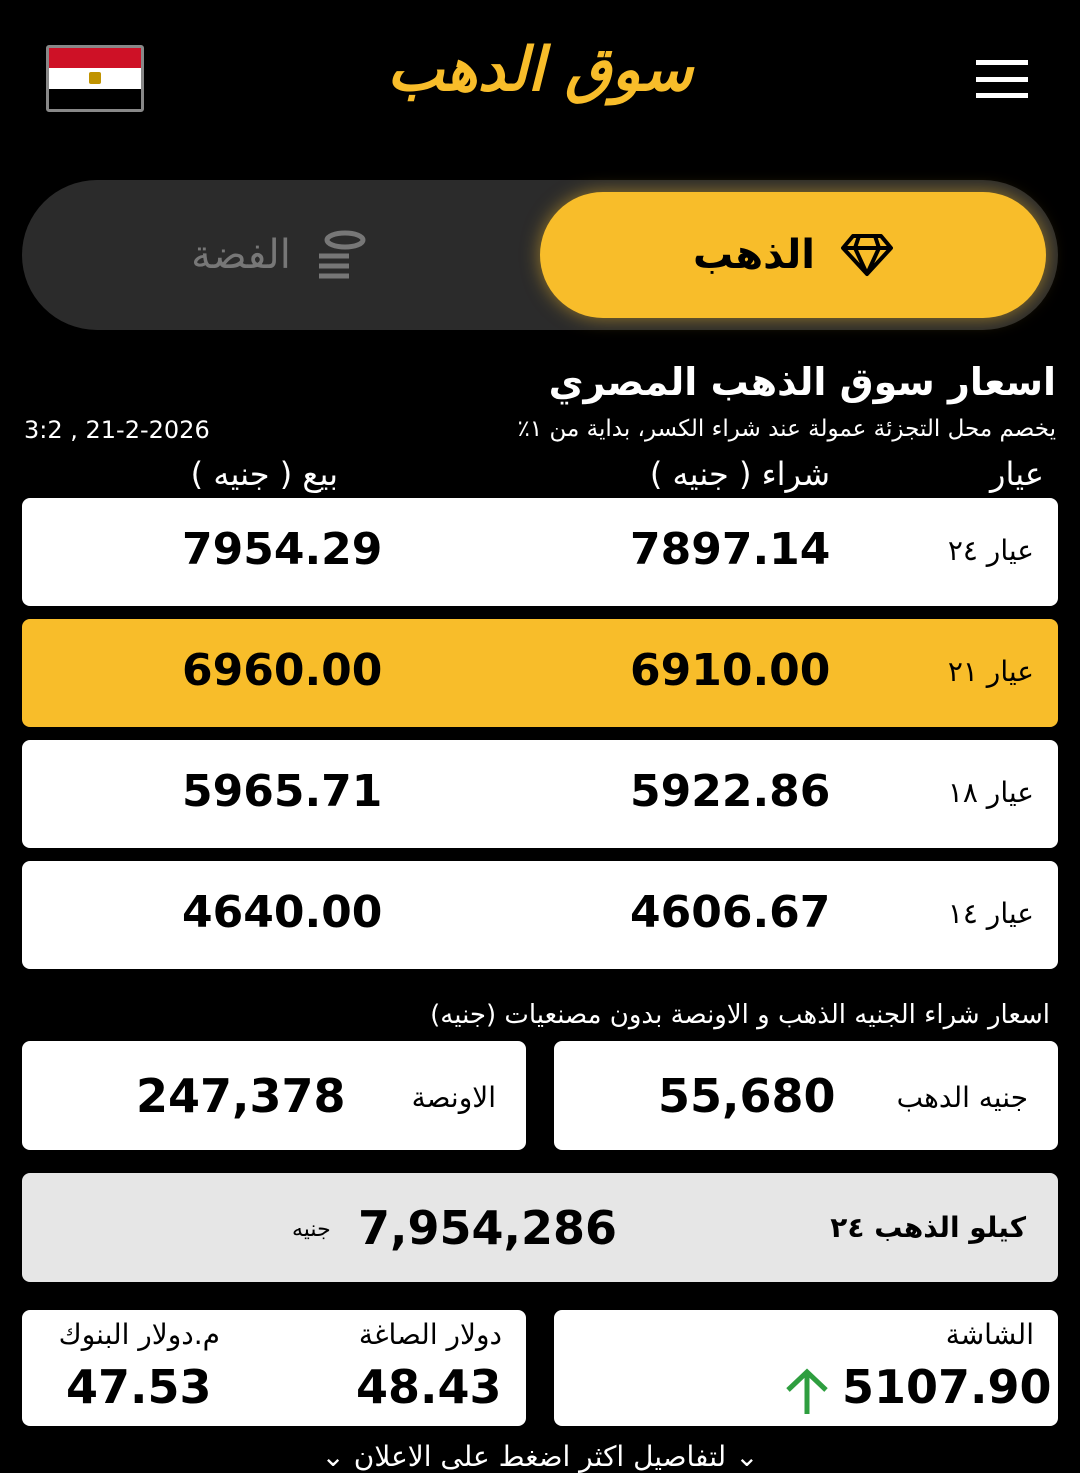  I want to click on screen-label: الشاشة, so click(989, 1334).